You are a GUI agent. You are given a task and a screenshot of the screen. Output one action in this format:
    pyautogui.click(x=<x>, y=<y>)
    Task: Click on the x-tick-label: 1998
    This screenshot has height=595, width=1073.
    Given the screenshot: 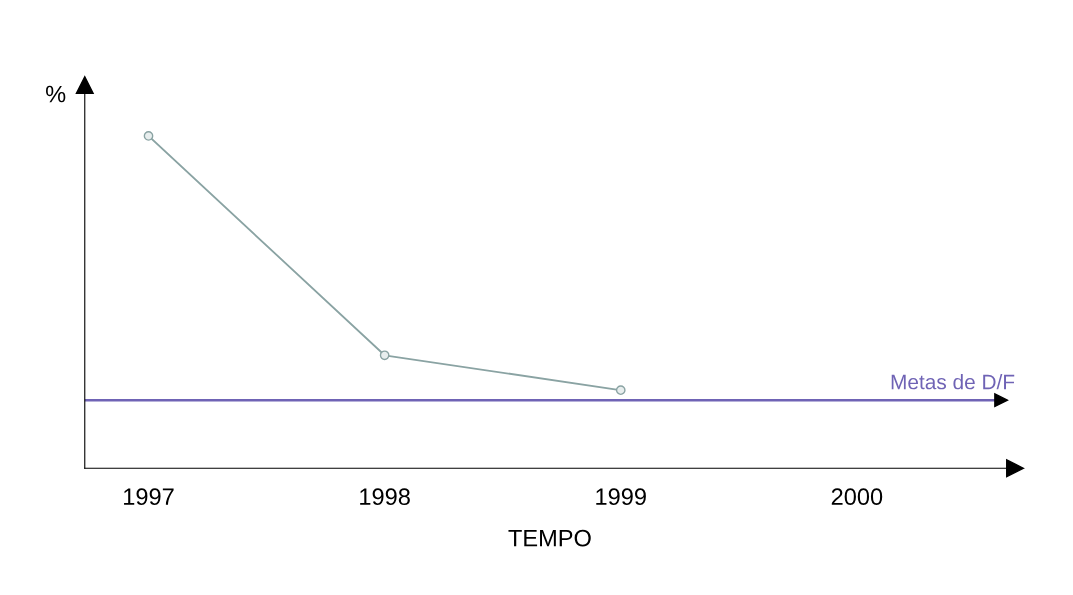 What is the action you would take?
    pyautogui.click(x=385, y=497)
    